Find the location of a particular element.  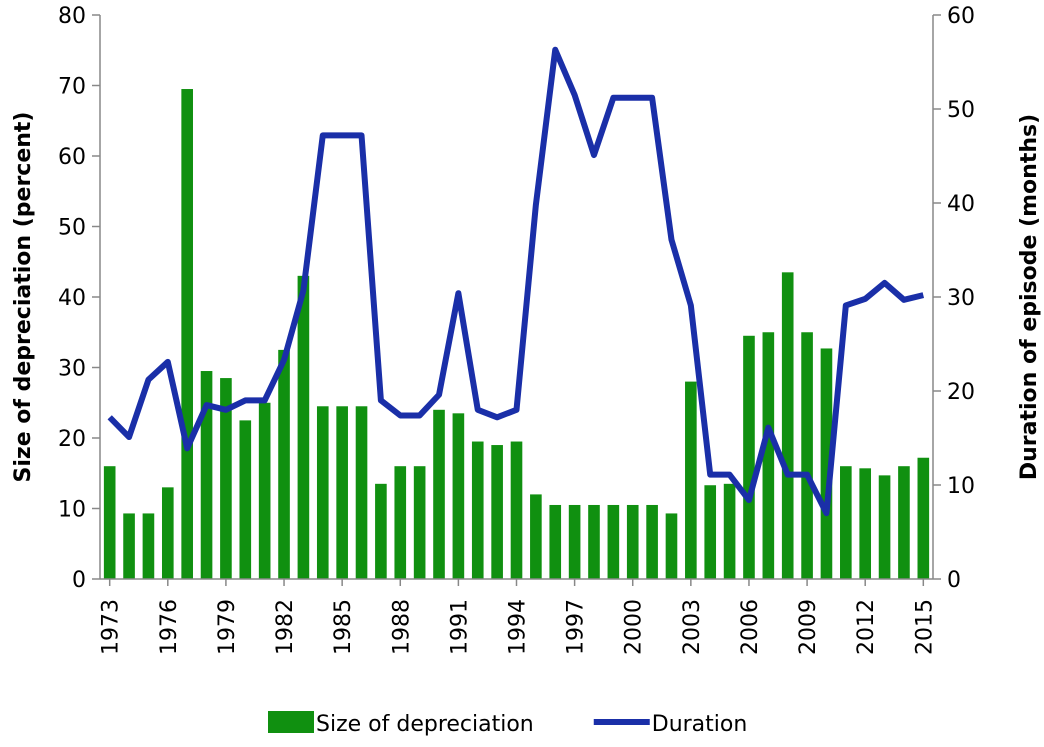

y-tick-label: 0 is located at coordinates (79, 580).